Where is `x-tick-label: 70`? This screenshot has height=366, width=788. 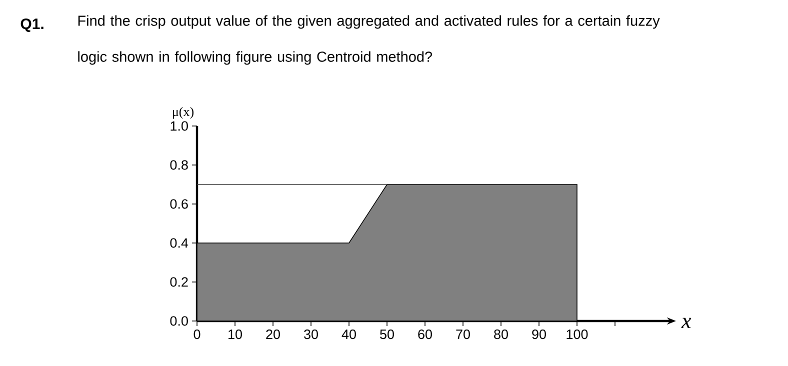 x-tick-label: 70 is located at coordinates (463, 335).